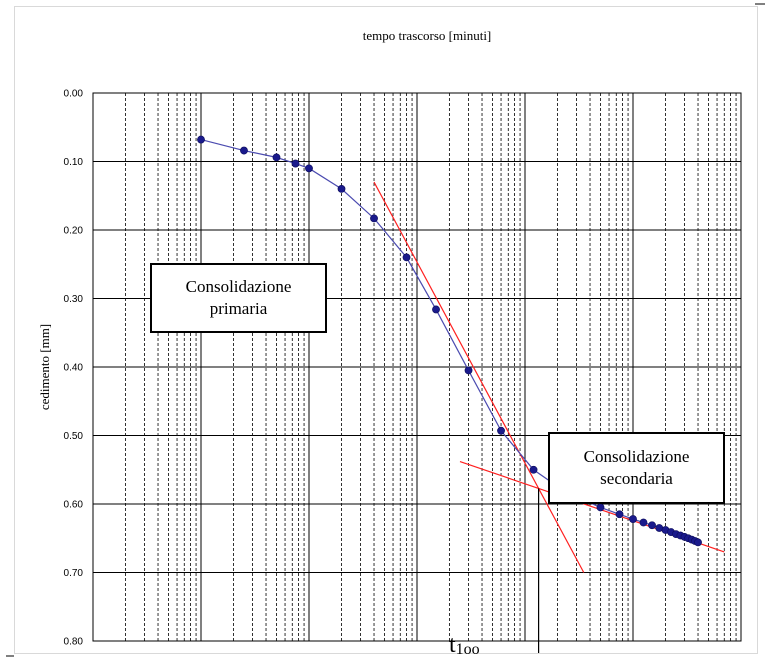  Describe the element at coordinates (74, 642) in the screenshot. I see `y-tick-label: 0.80` at that location.